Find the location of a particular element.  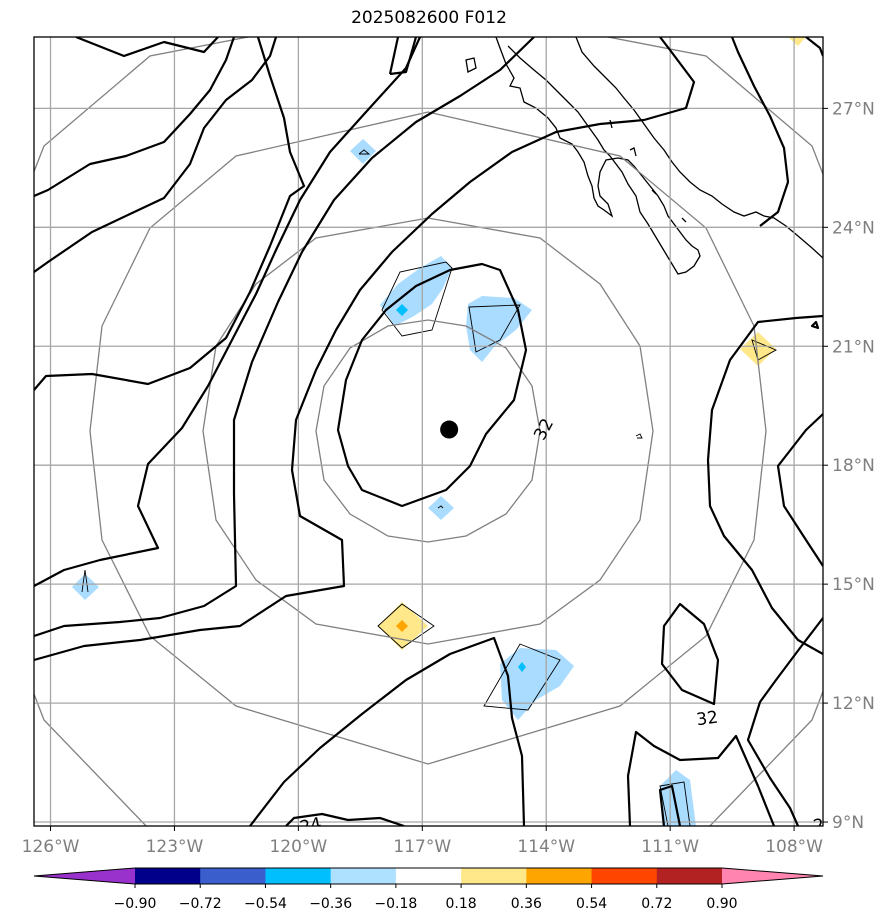

shade-cyan-south is located at coordinates (522, 667).